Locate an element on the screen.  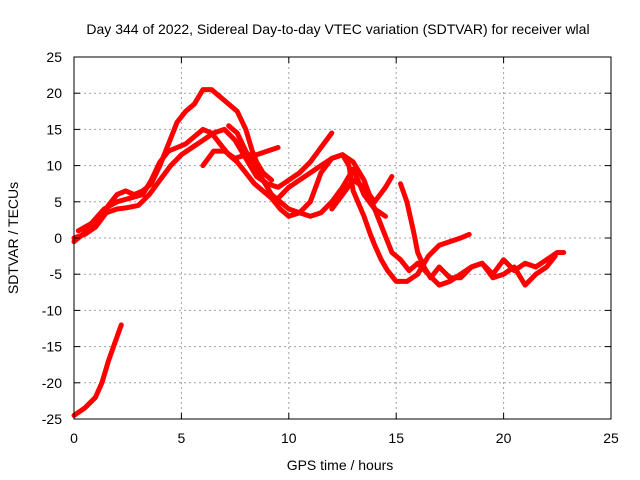
y-tick-label: 20 is located at coordinates (54, 93).